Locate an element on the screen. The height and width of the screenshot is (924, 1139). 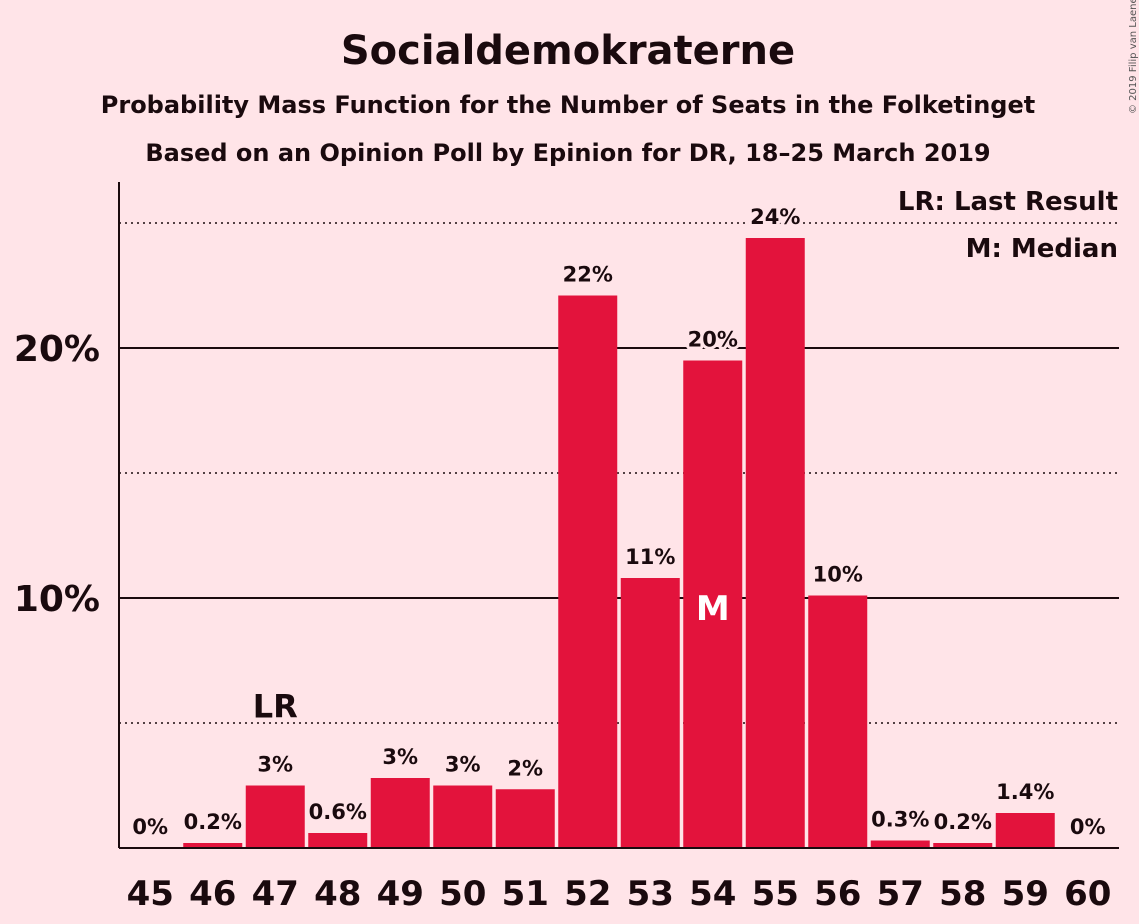
x-tick-label: 53 is located at coordinates (650, 894).